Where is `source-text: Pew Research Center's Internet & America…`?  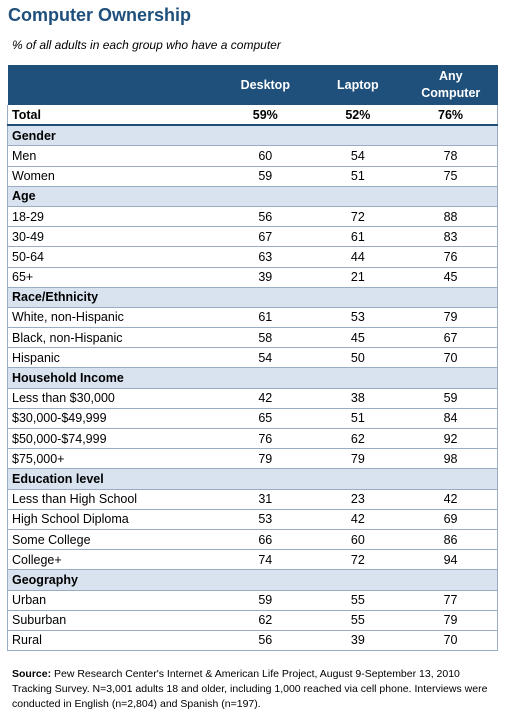
source-text: Pew Research Center's Internet & America… is located at coordinates (250, 689).